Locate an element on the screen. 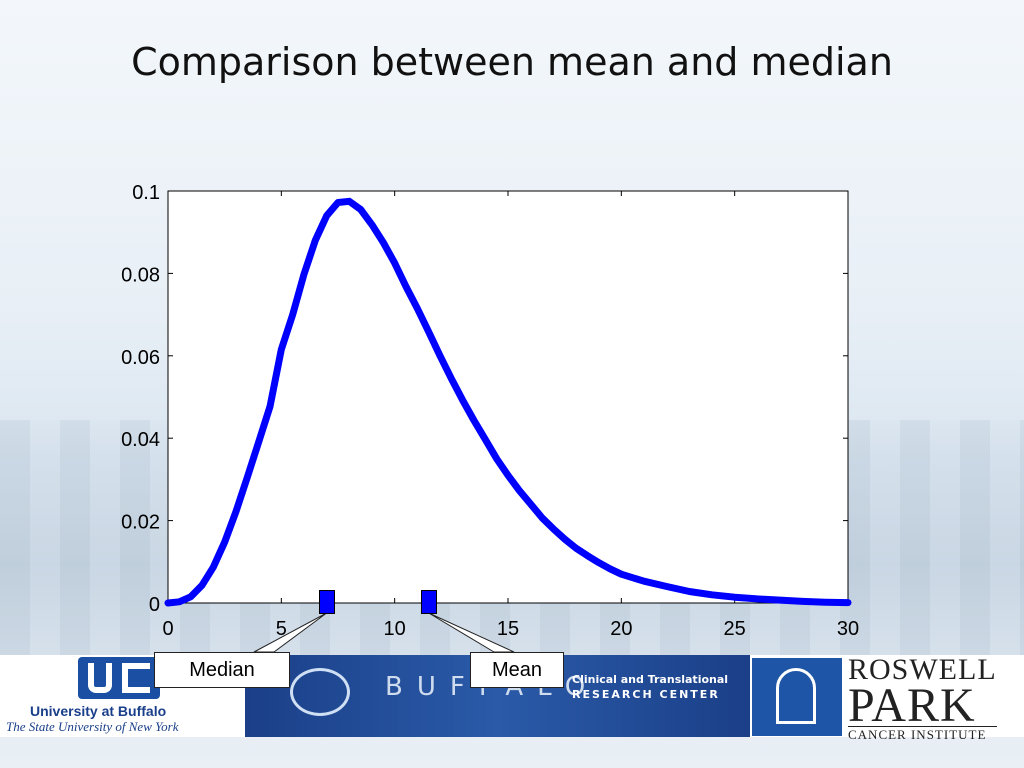 The width and height of the screenshot is (1024, 768). y-tick-label: 0.04 is located at coordinates (140, 440).